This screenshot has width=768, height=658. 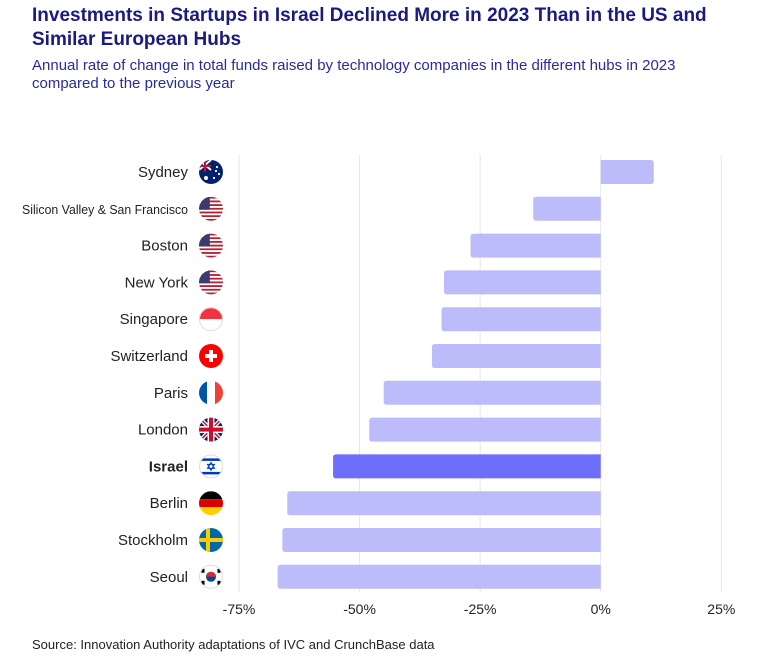 I want to click on bar-silicon-valley-san-francisco, so click(x=567, y=208).